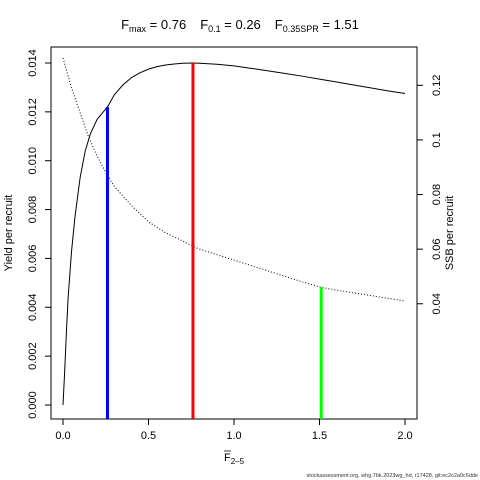 The width and height of the screenshot is (480, 480). I want to click on x-axis-title-main: F, so click(227, 458).